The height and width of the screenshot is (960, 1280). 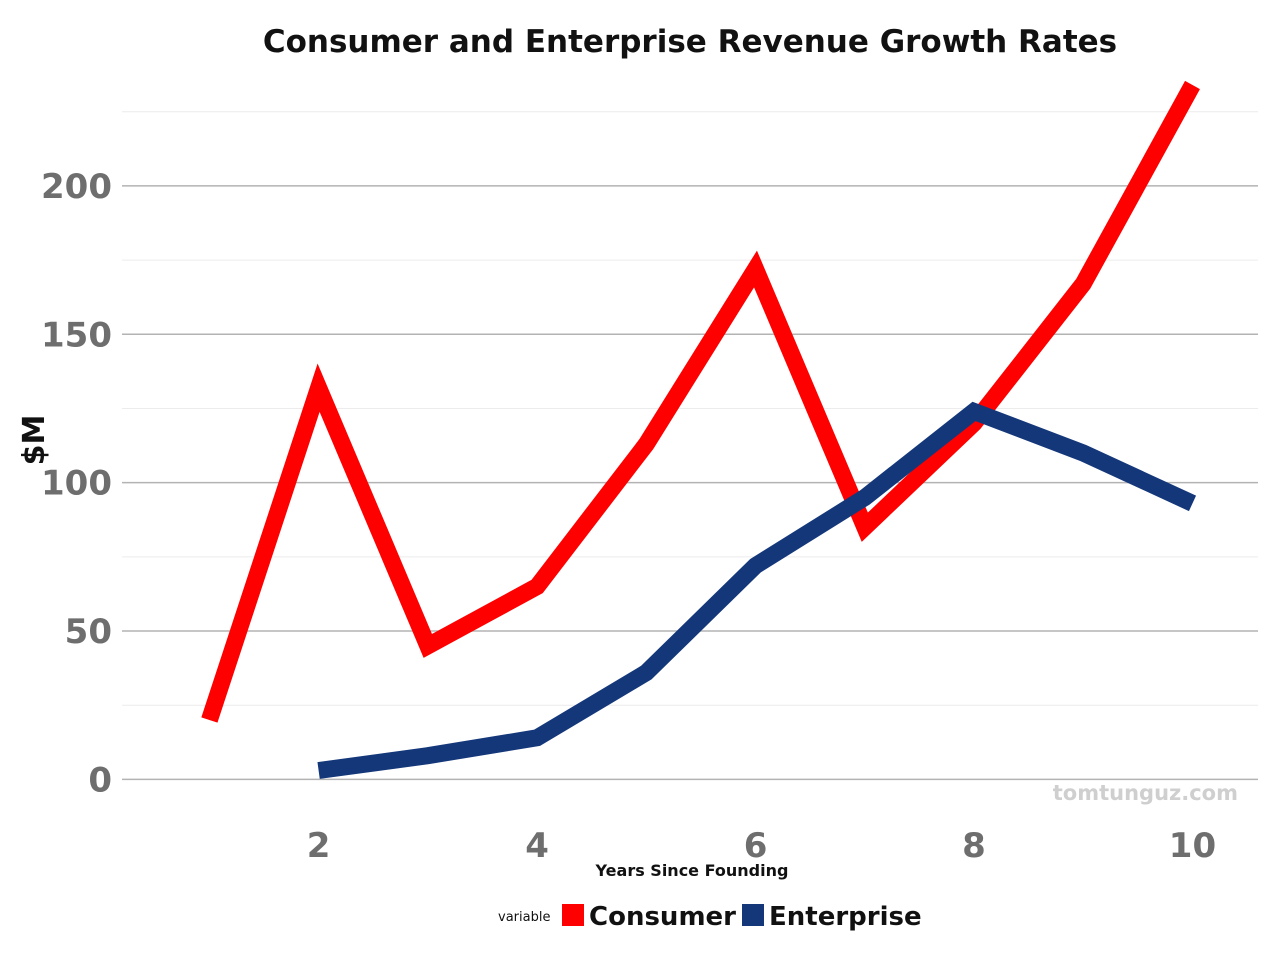 What do you see at coordinates (753, 915) in the screenshot?
I see `legend-swatch-enterprise` at bounding box center [753, 915].